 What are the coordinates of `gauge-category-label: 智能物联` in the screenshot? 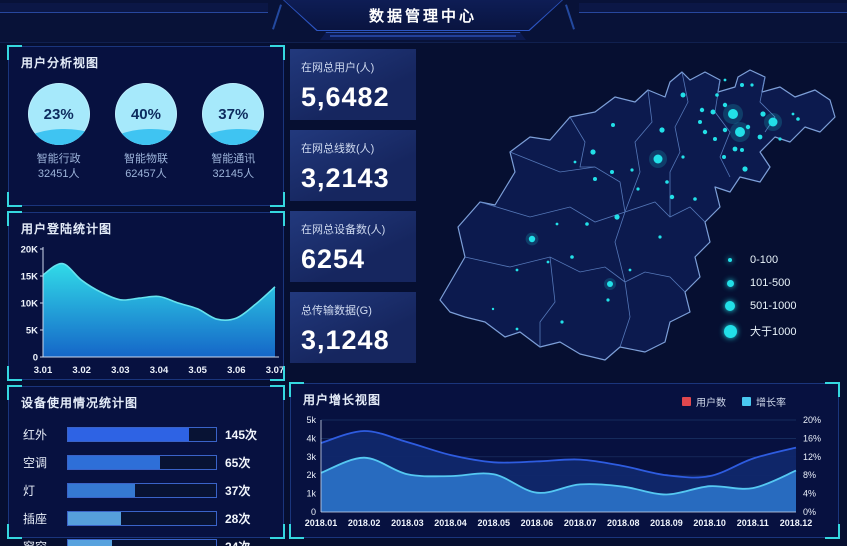 It's located at (145, 159).